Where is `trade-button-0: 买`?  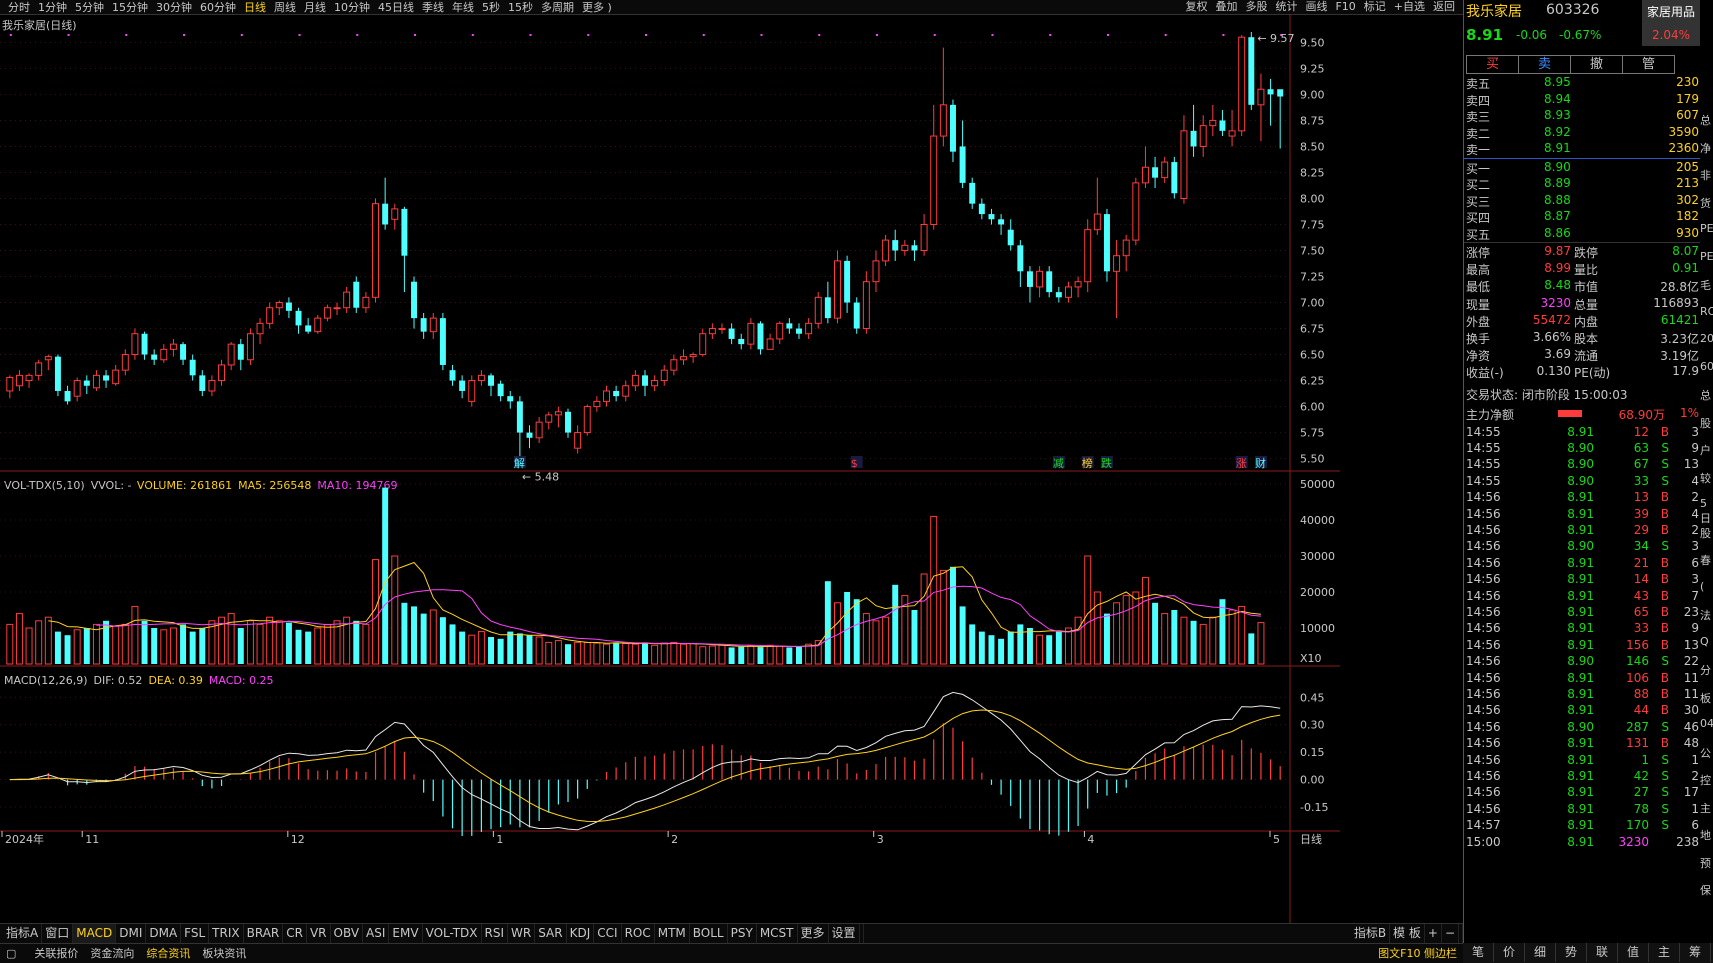
trade-button-0: 买 is located at coordinates (1492, 64).